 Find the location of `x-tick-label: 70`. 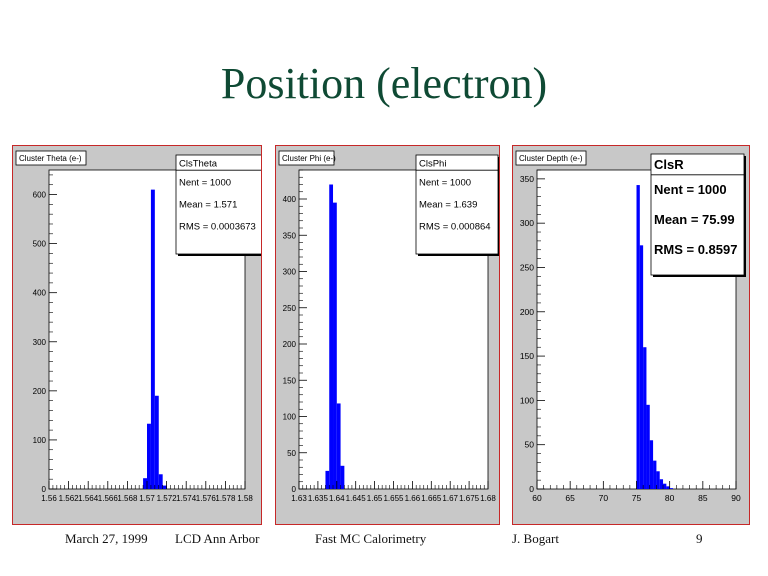

x-tick-label: 70 is located at coordinates (604, 498).